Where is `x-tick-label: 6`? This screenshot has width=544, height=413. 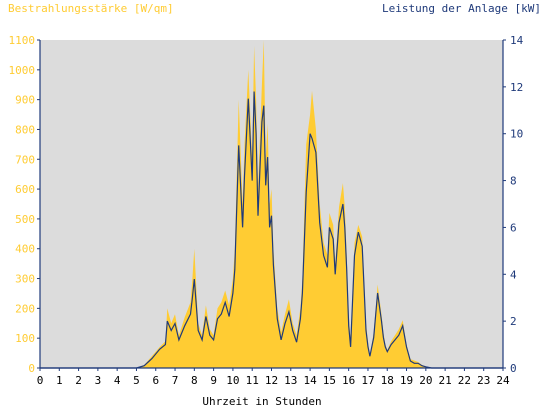
x-tick-label: 6 is located at coordinates (155, 380).